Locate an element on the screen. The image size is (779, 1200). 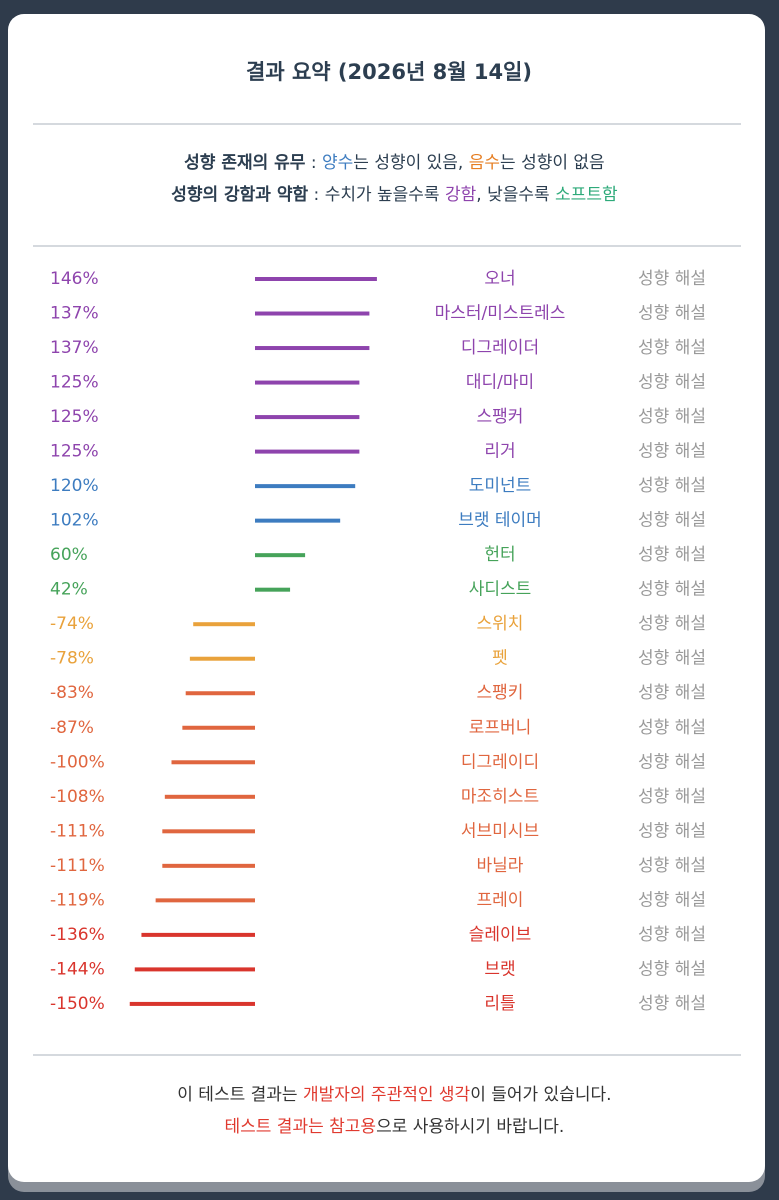
legend-text: , 낮을수록 is located at coordinates (515, 195).